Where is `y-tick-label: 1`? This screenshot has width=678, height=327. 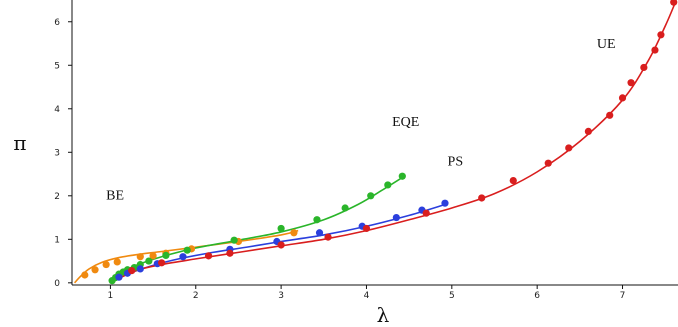
y-tick-label: 1 is located at coordinates (57, 240).